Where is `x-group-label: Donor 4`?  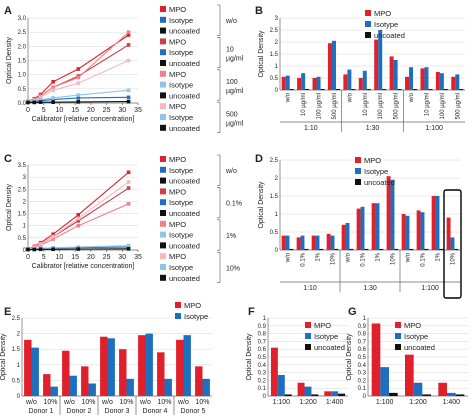
x-group-label: Donor 4 is located at coordinates (155, 411).